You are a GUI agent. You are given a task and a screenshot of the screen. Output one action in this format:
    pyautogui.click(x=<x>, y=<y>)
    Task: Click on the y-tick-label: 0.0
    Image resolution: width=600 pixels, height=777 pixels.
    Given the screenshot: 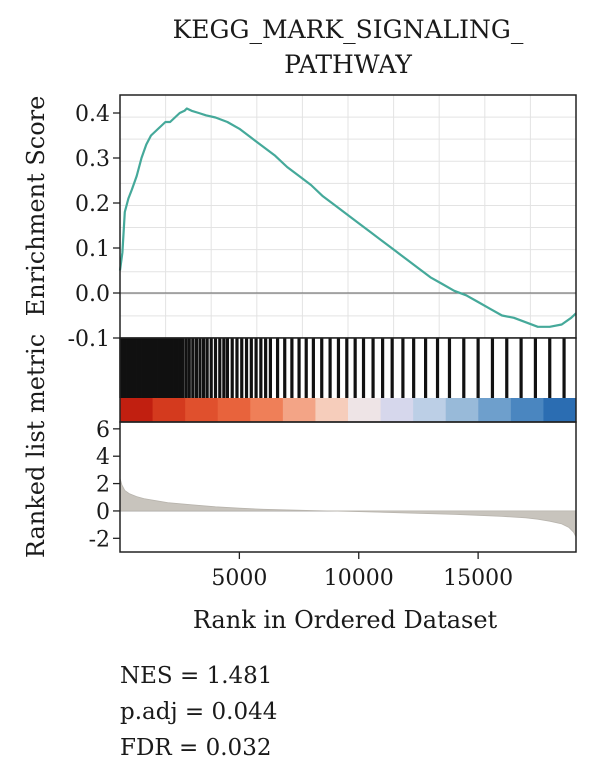 What is the action you would take?
    pyautogui.click(x=92, y=294)
    